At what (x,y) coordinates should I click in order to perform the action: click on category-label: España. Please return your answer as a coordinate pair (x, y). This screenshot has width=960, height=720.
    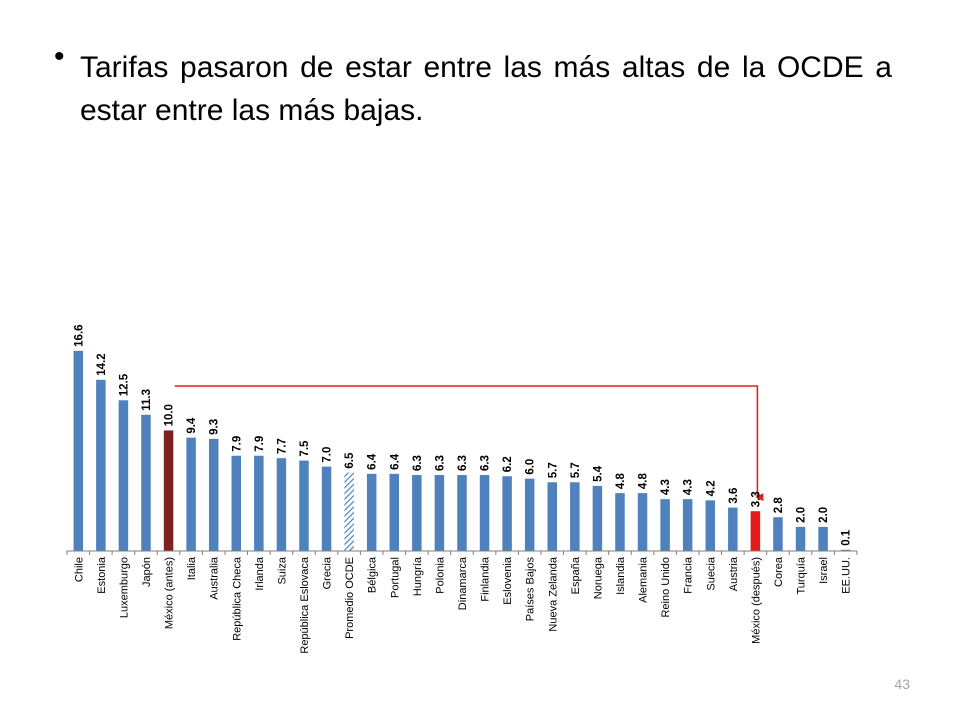
    Looking at the image, I should click on (576, 575).